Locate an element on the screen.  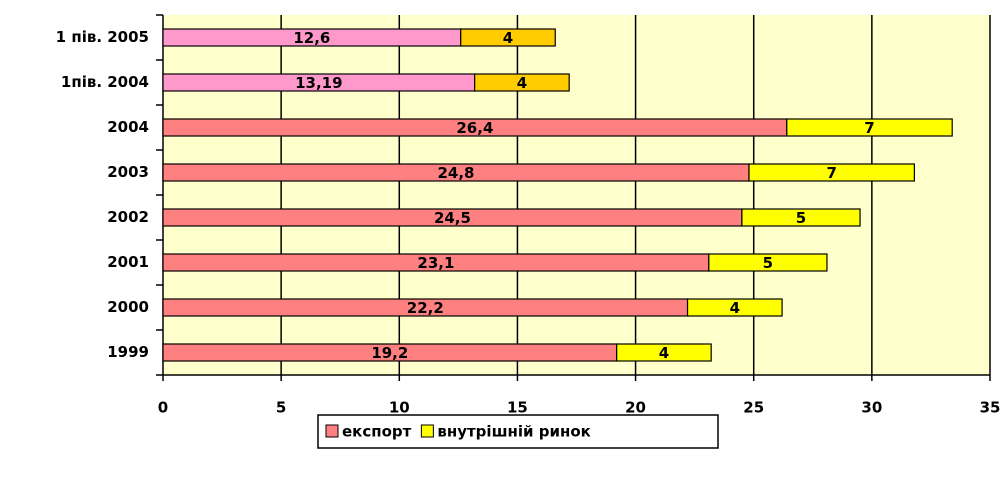
x-tick-label: 10 is located at coordinates (399, 408).